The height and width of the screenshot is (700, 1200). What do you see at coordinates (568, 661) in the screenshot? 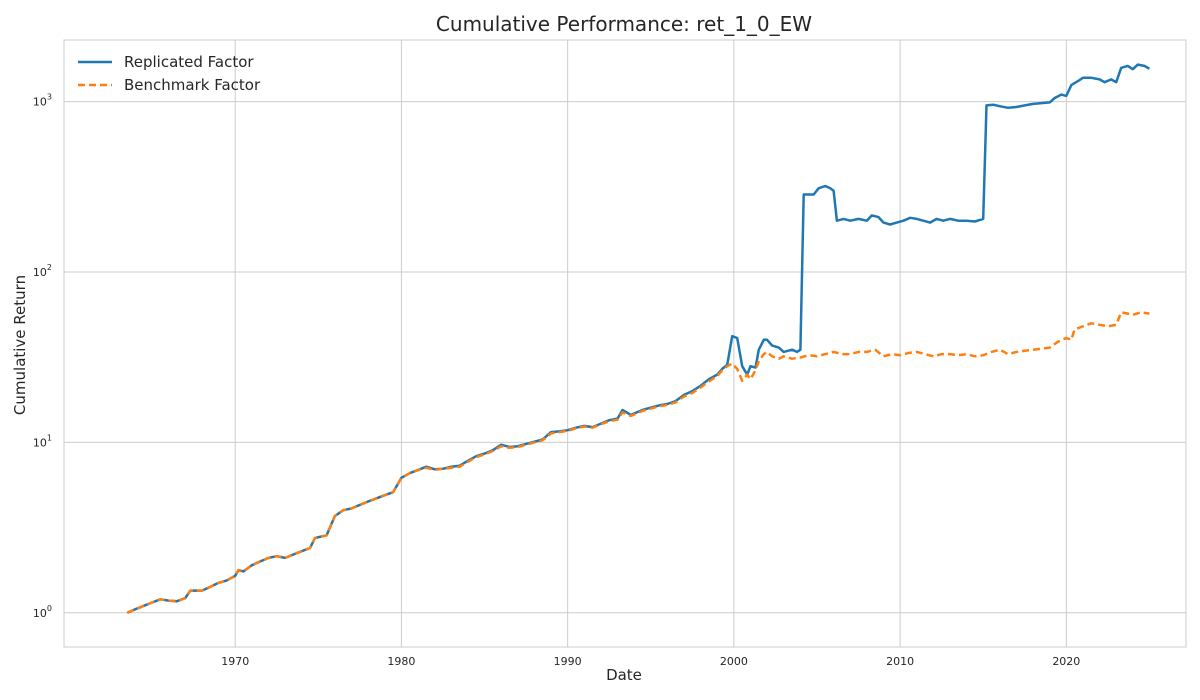
I see `x-tick-label: 1990` at bounding box center [568, 661].